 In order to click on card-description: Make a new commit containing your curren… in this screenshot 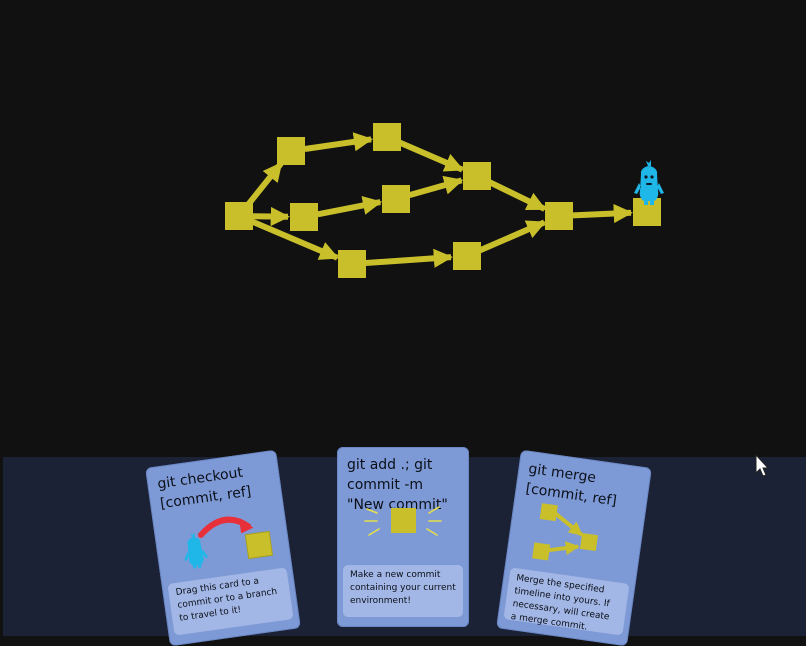, I will do `click(403, 591)`.